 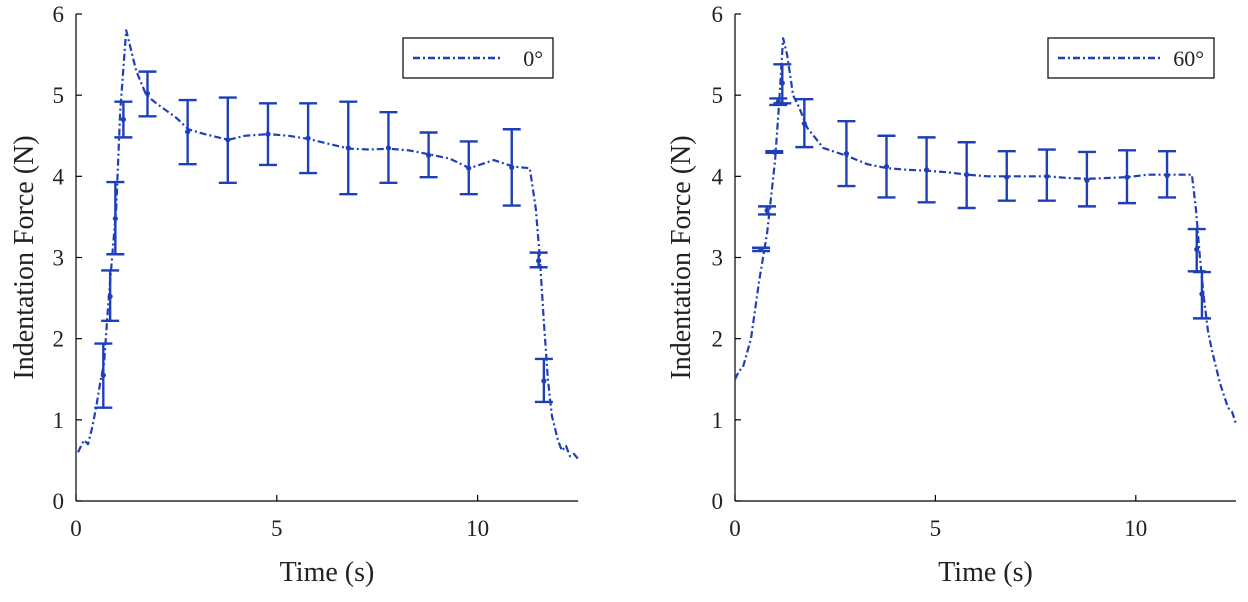 I want to click on legend-label: 0°, so click(x=533, y=58).